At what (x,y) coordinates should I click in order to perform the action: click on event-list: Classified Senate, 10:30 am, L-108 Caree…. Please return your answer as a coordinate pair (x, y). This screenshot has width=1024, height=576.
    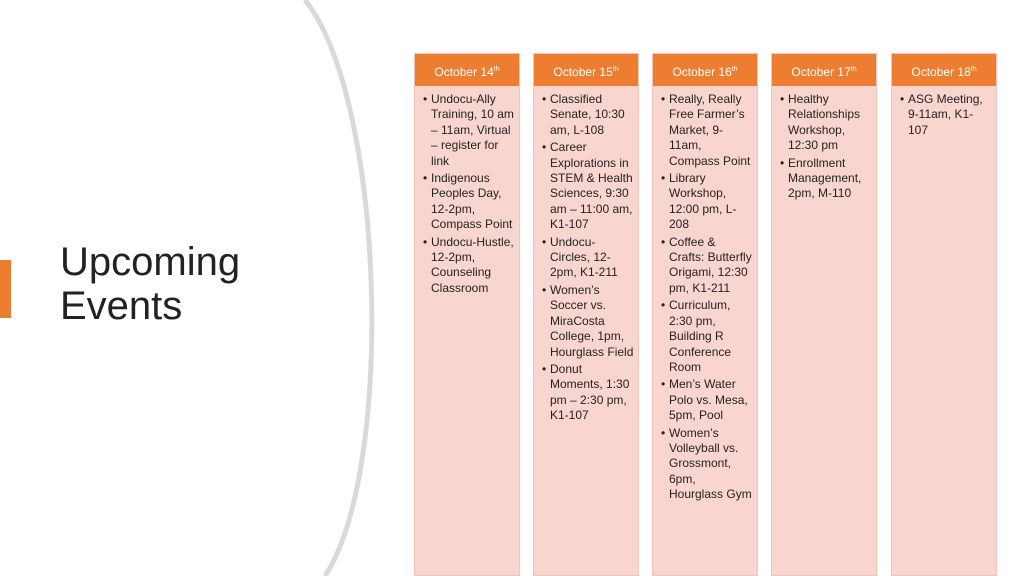
    Looking at the image, I should click on (586, 255).